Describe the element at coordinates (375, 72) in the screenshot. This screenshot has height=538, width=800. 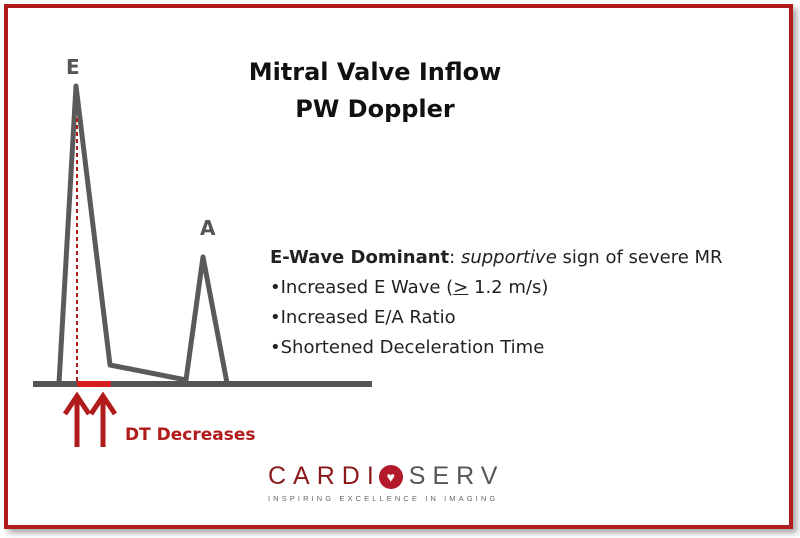
I see `slide-title-line1: Mitral Valve Inflow` at that location.